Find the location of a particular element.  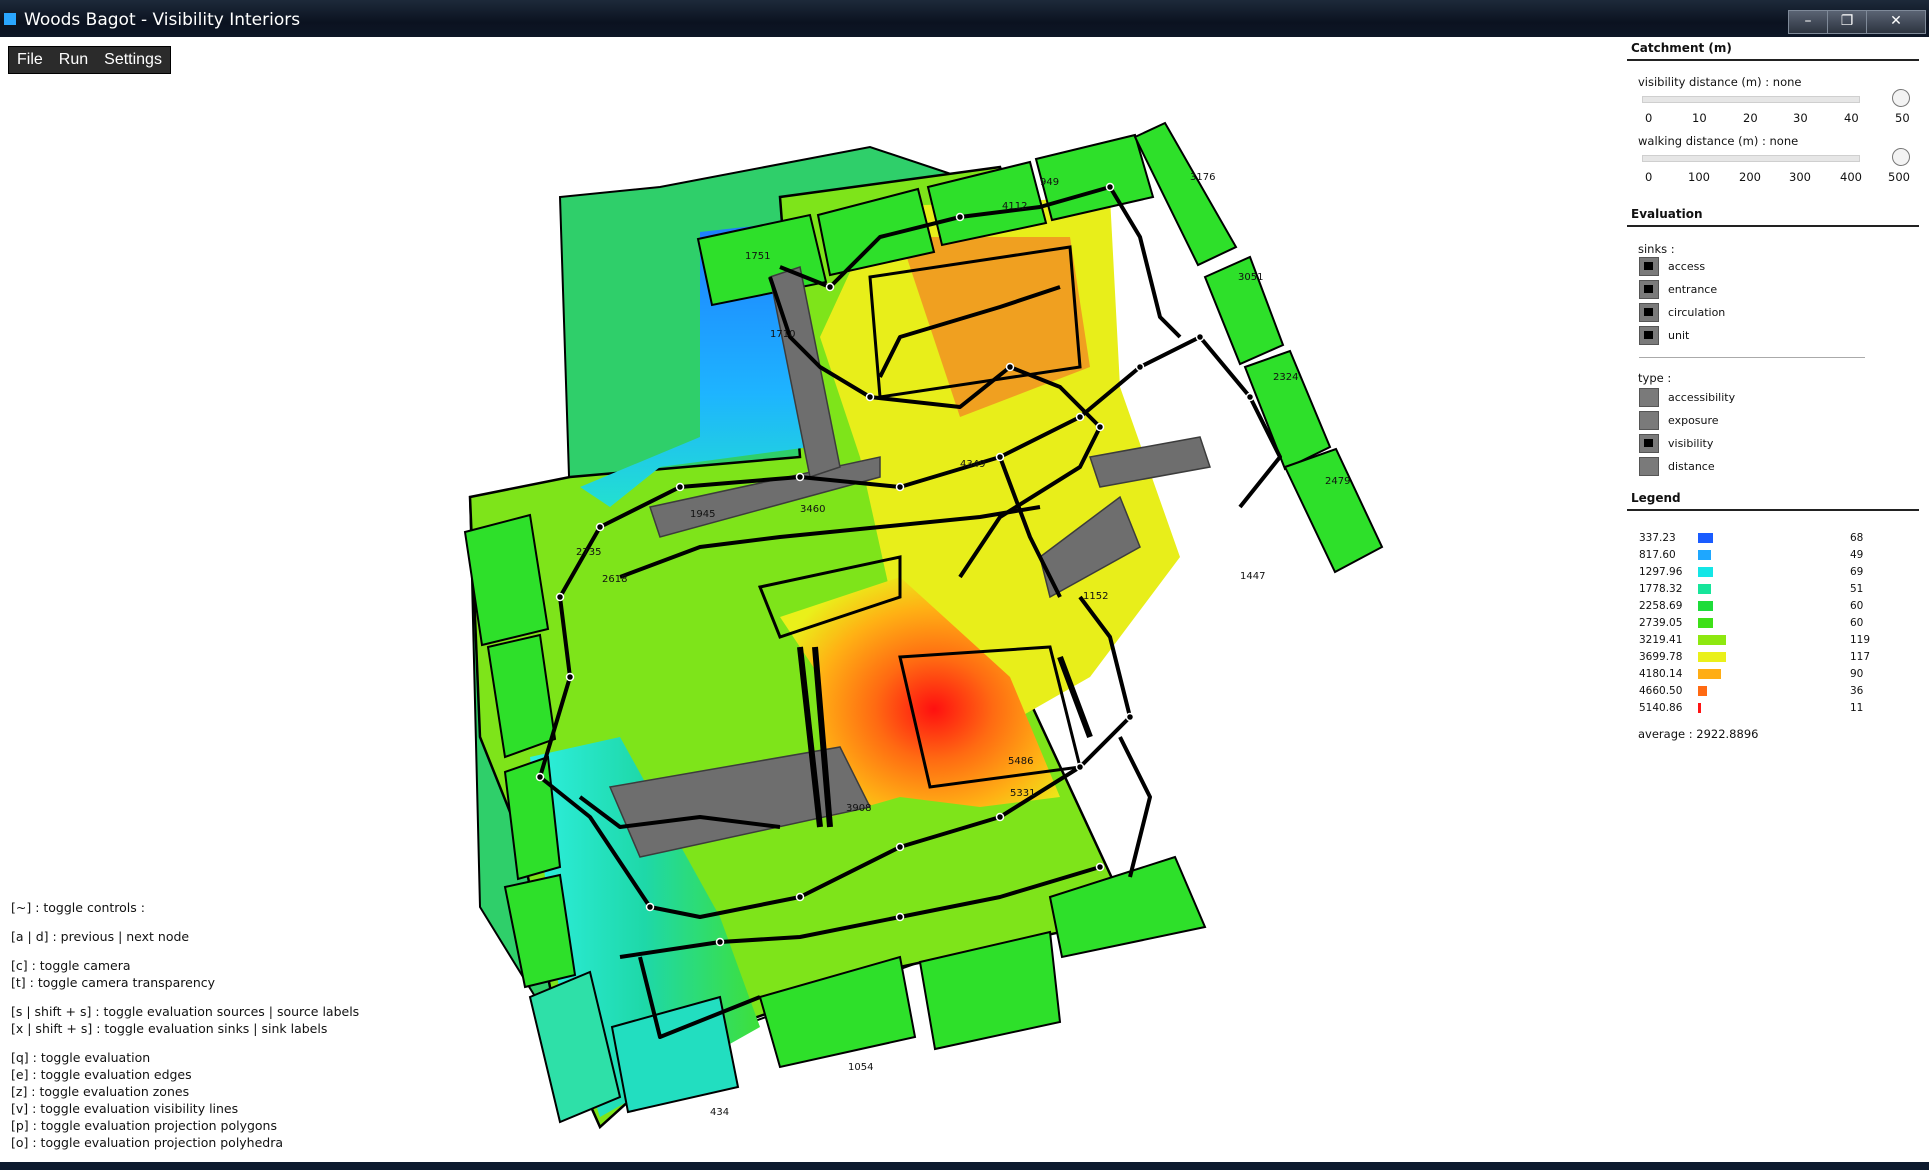

slider-tick: 40 is located at coordinates (1851, 118).